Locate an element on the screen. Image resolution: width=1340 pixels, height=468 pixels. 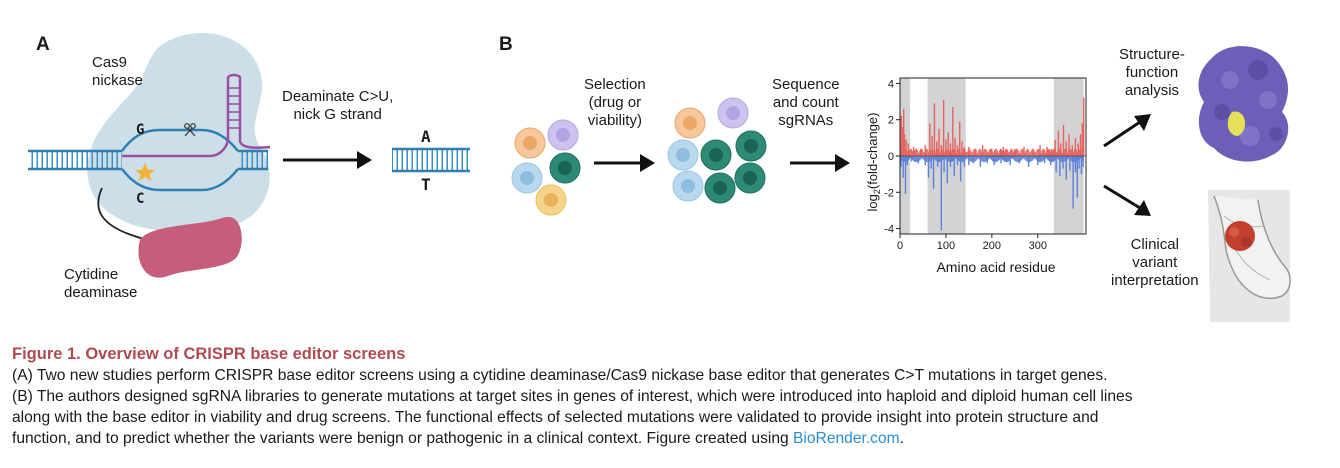
chart-y-axis-label: log2(fold-change) is located at coordinates (873, 162).